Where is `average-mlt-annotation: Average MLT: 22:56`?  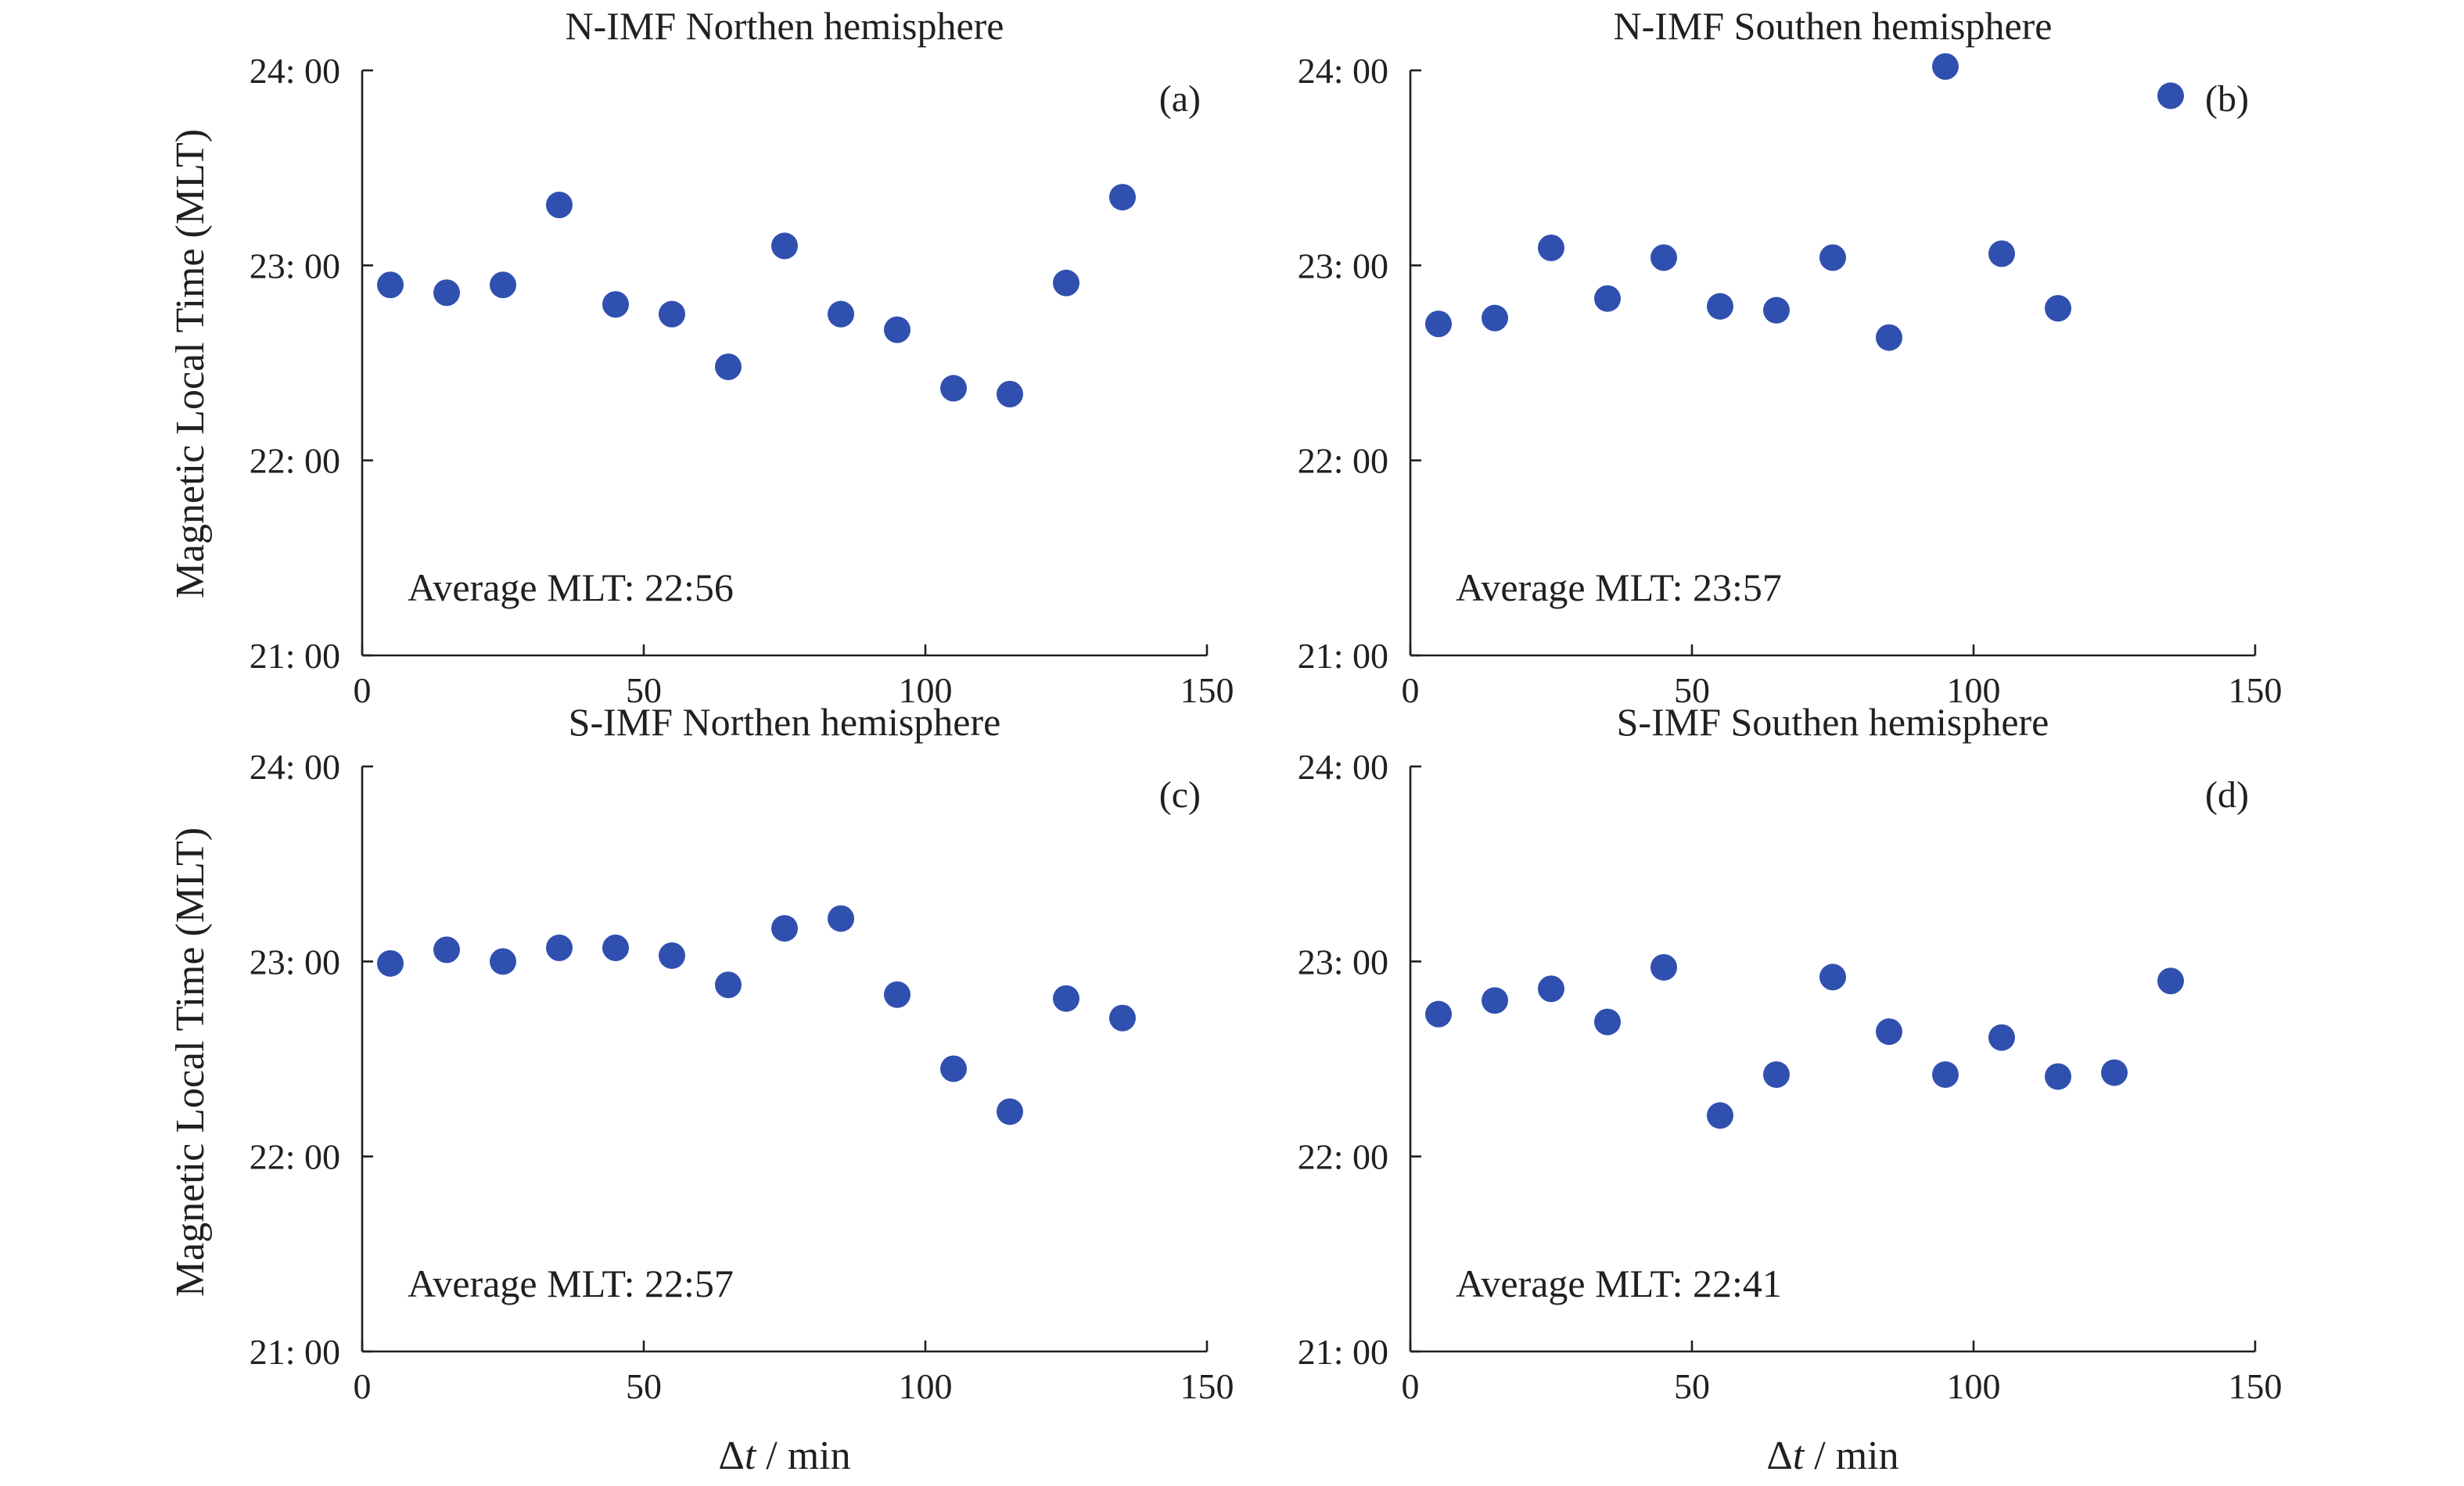 average-mlt-annotation: Average MLT: 22:56 is located at coordinates (571, 587).